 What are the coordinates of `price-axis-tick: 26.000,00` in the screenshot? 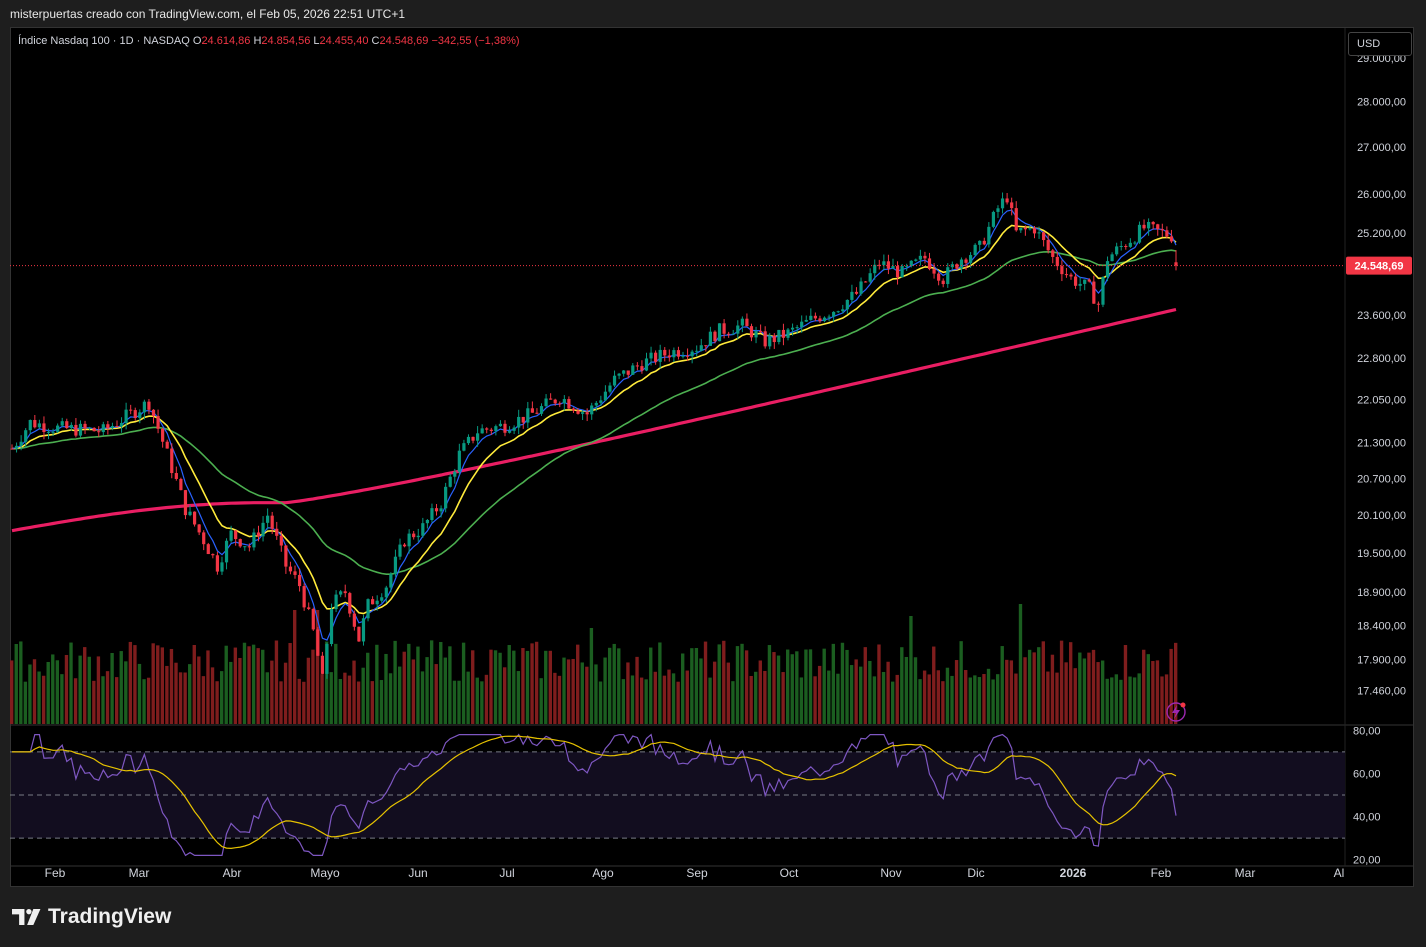 It's located at (1381, 195).